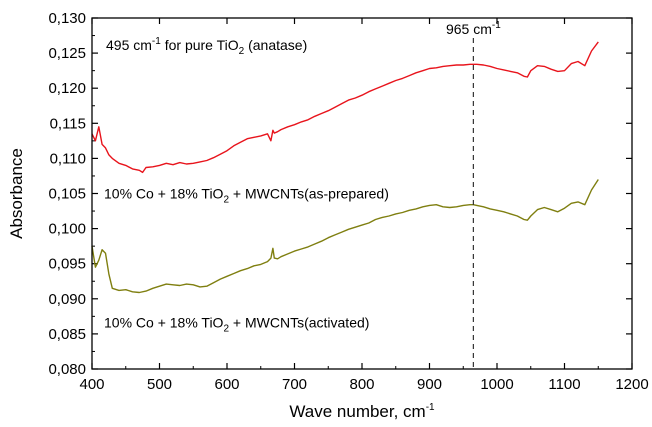 Image resolution: width=652 pixels, height=427 pixels. Describe the element at coordinates (430, 407) in the screenshot. I see `x-axis-title-sup: -1` at that location.